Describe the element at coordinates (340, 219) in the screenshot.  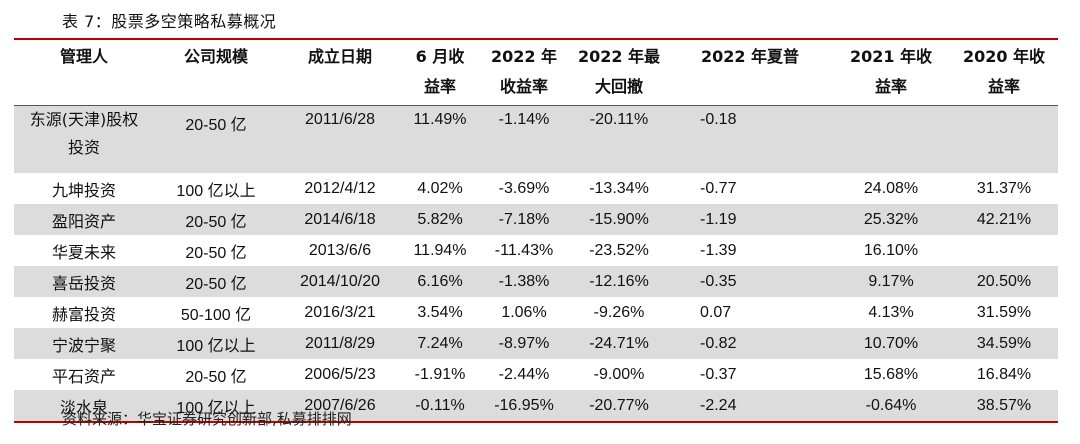
I see `date-cell: 2014/6/18` at that location.